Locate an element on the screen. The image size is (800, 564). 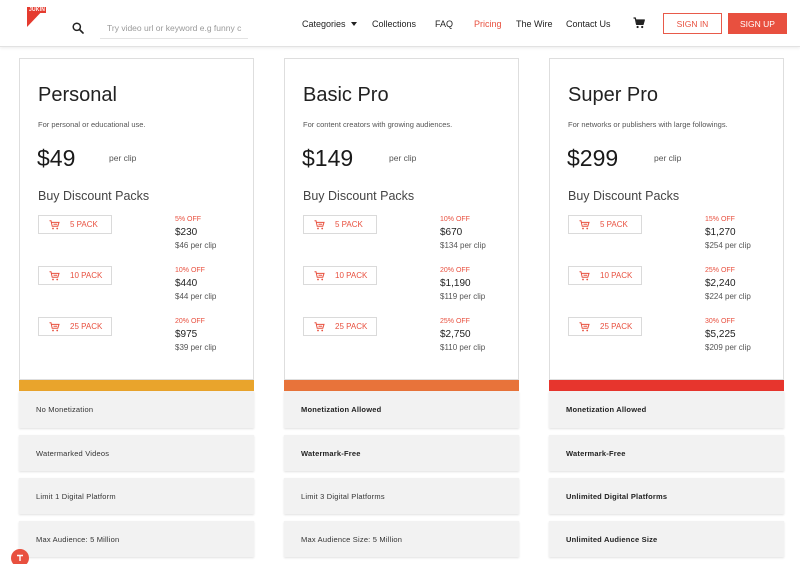
pack-total: $2,240 is located at coordinates (720, 283).